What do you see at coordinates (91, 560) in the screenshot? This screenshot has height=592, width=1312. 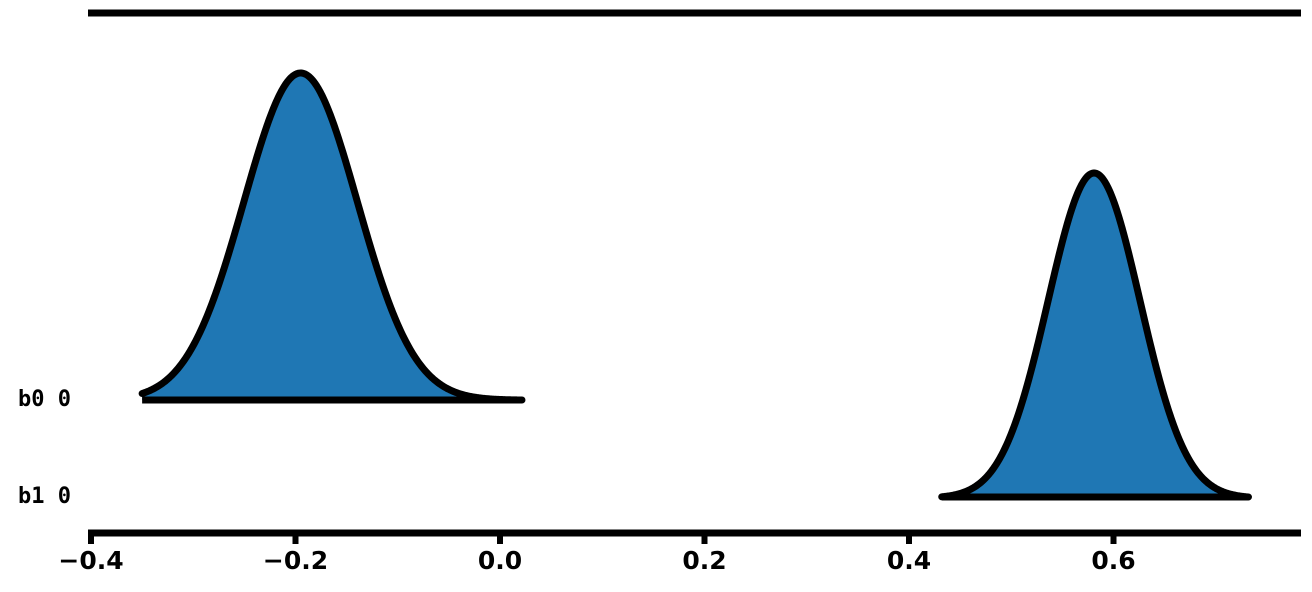 I see `x-tick-label-0: −0.4` at bounding box center [91, 560].